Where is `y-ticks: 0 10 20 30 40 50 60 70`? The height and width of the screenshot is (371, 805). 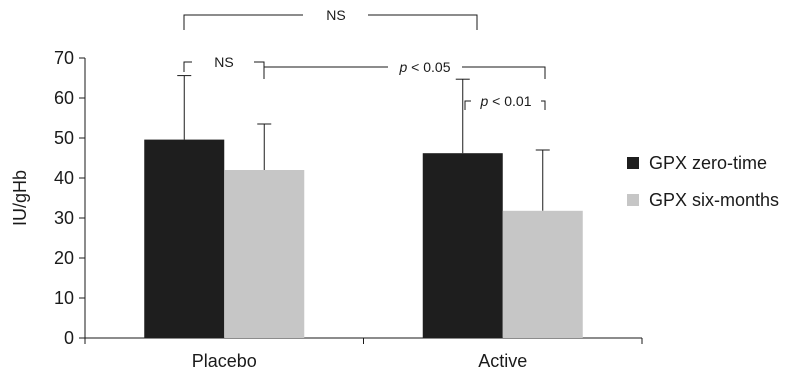
y-ticks: 0 10 20 30 40 50 60 70 is located at coordinates (69, 198).